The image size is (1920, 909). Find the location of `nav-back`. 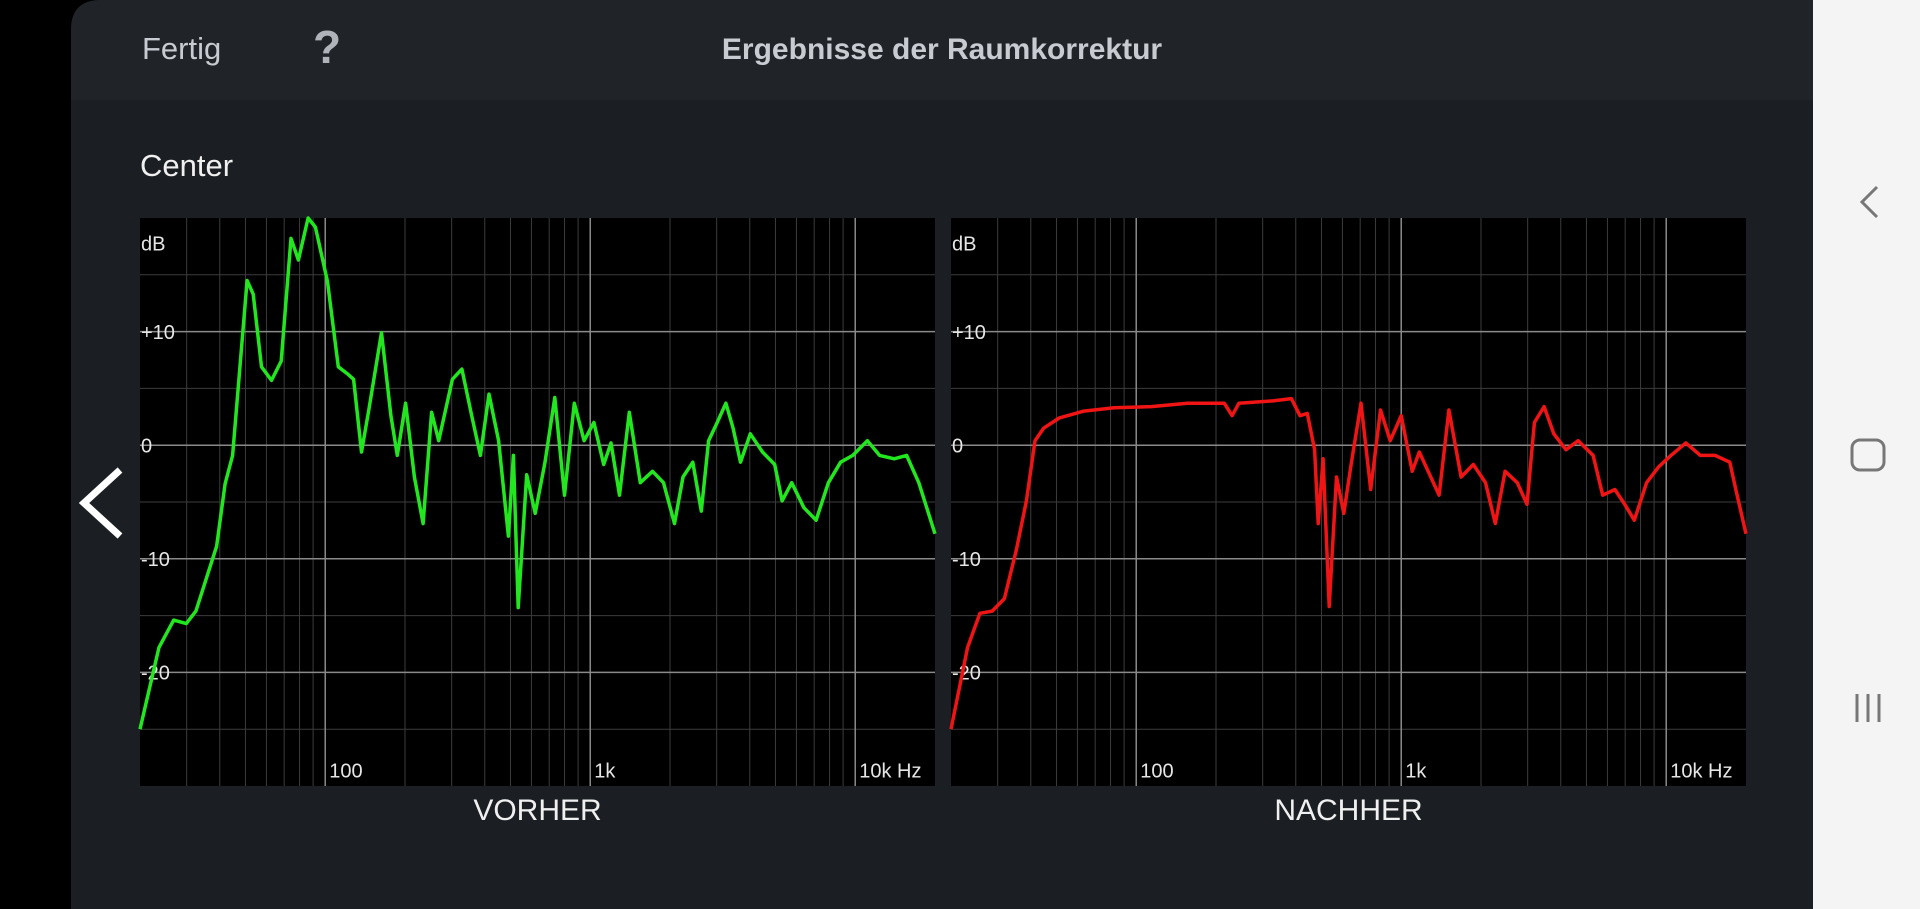

nav-back is located at coordinates (1869, 202).